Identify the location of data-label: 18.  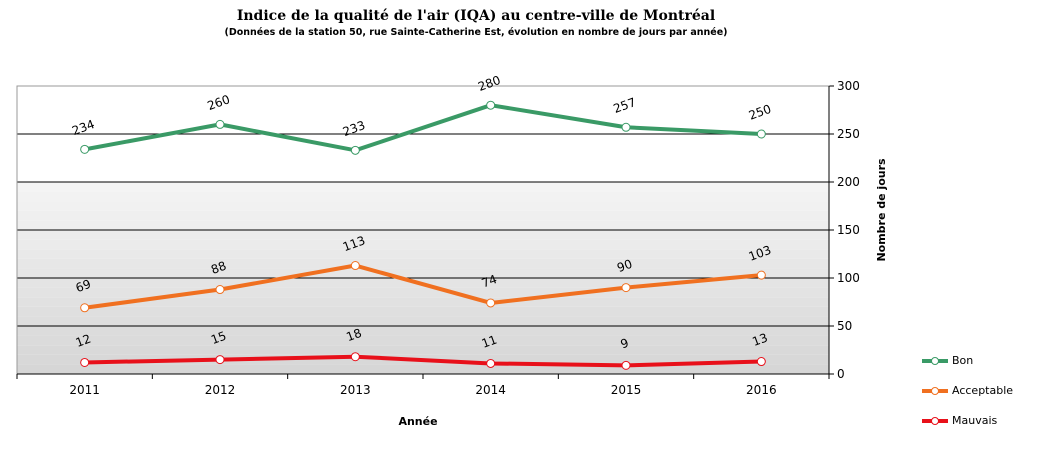
(353, 335).